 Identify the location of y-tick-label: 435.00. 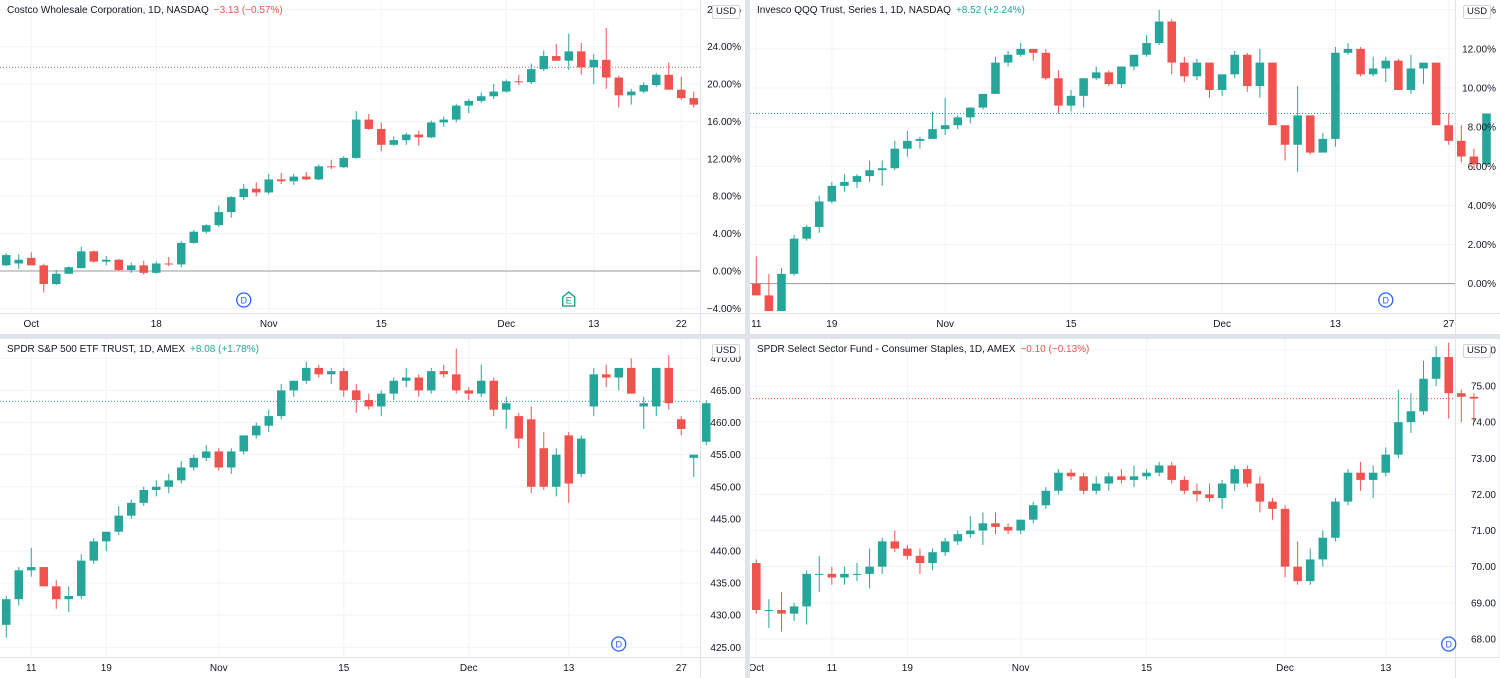
(725, 584).